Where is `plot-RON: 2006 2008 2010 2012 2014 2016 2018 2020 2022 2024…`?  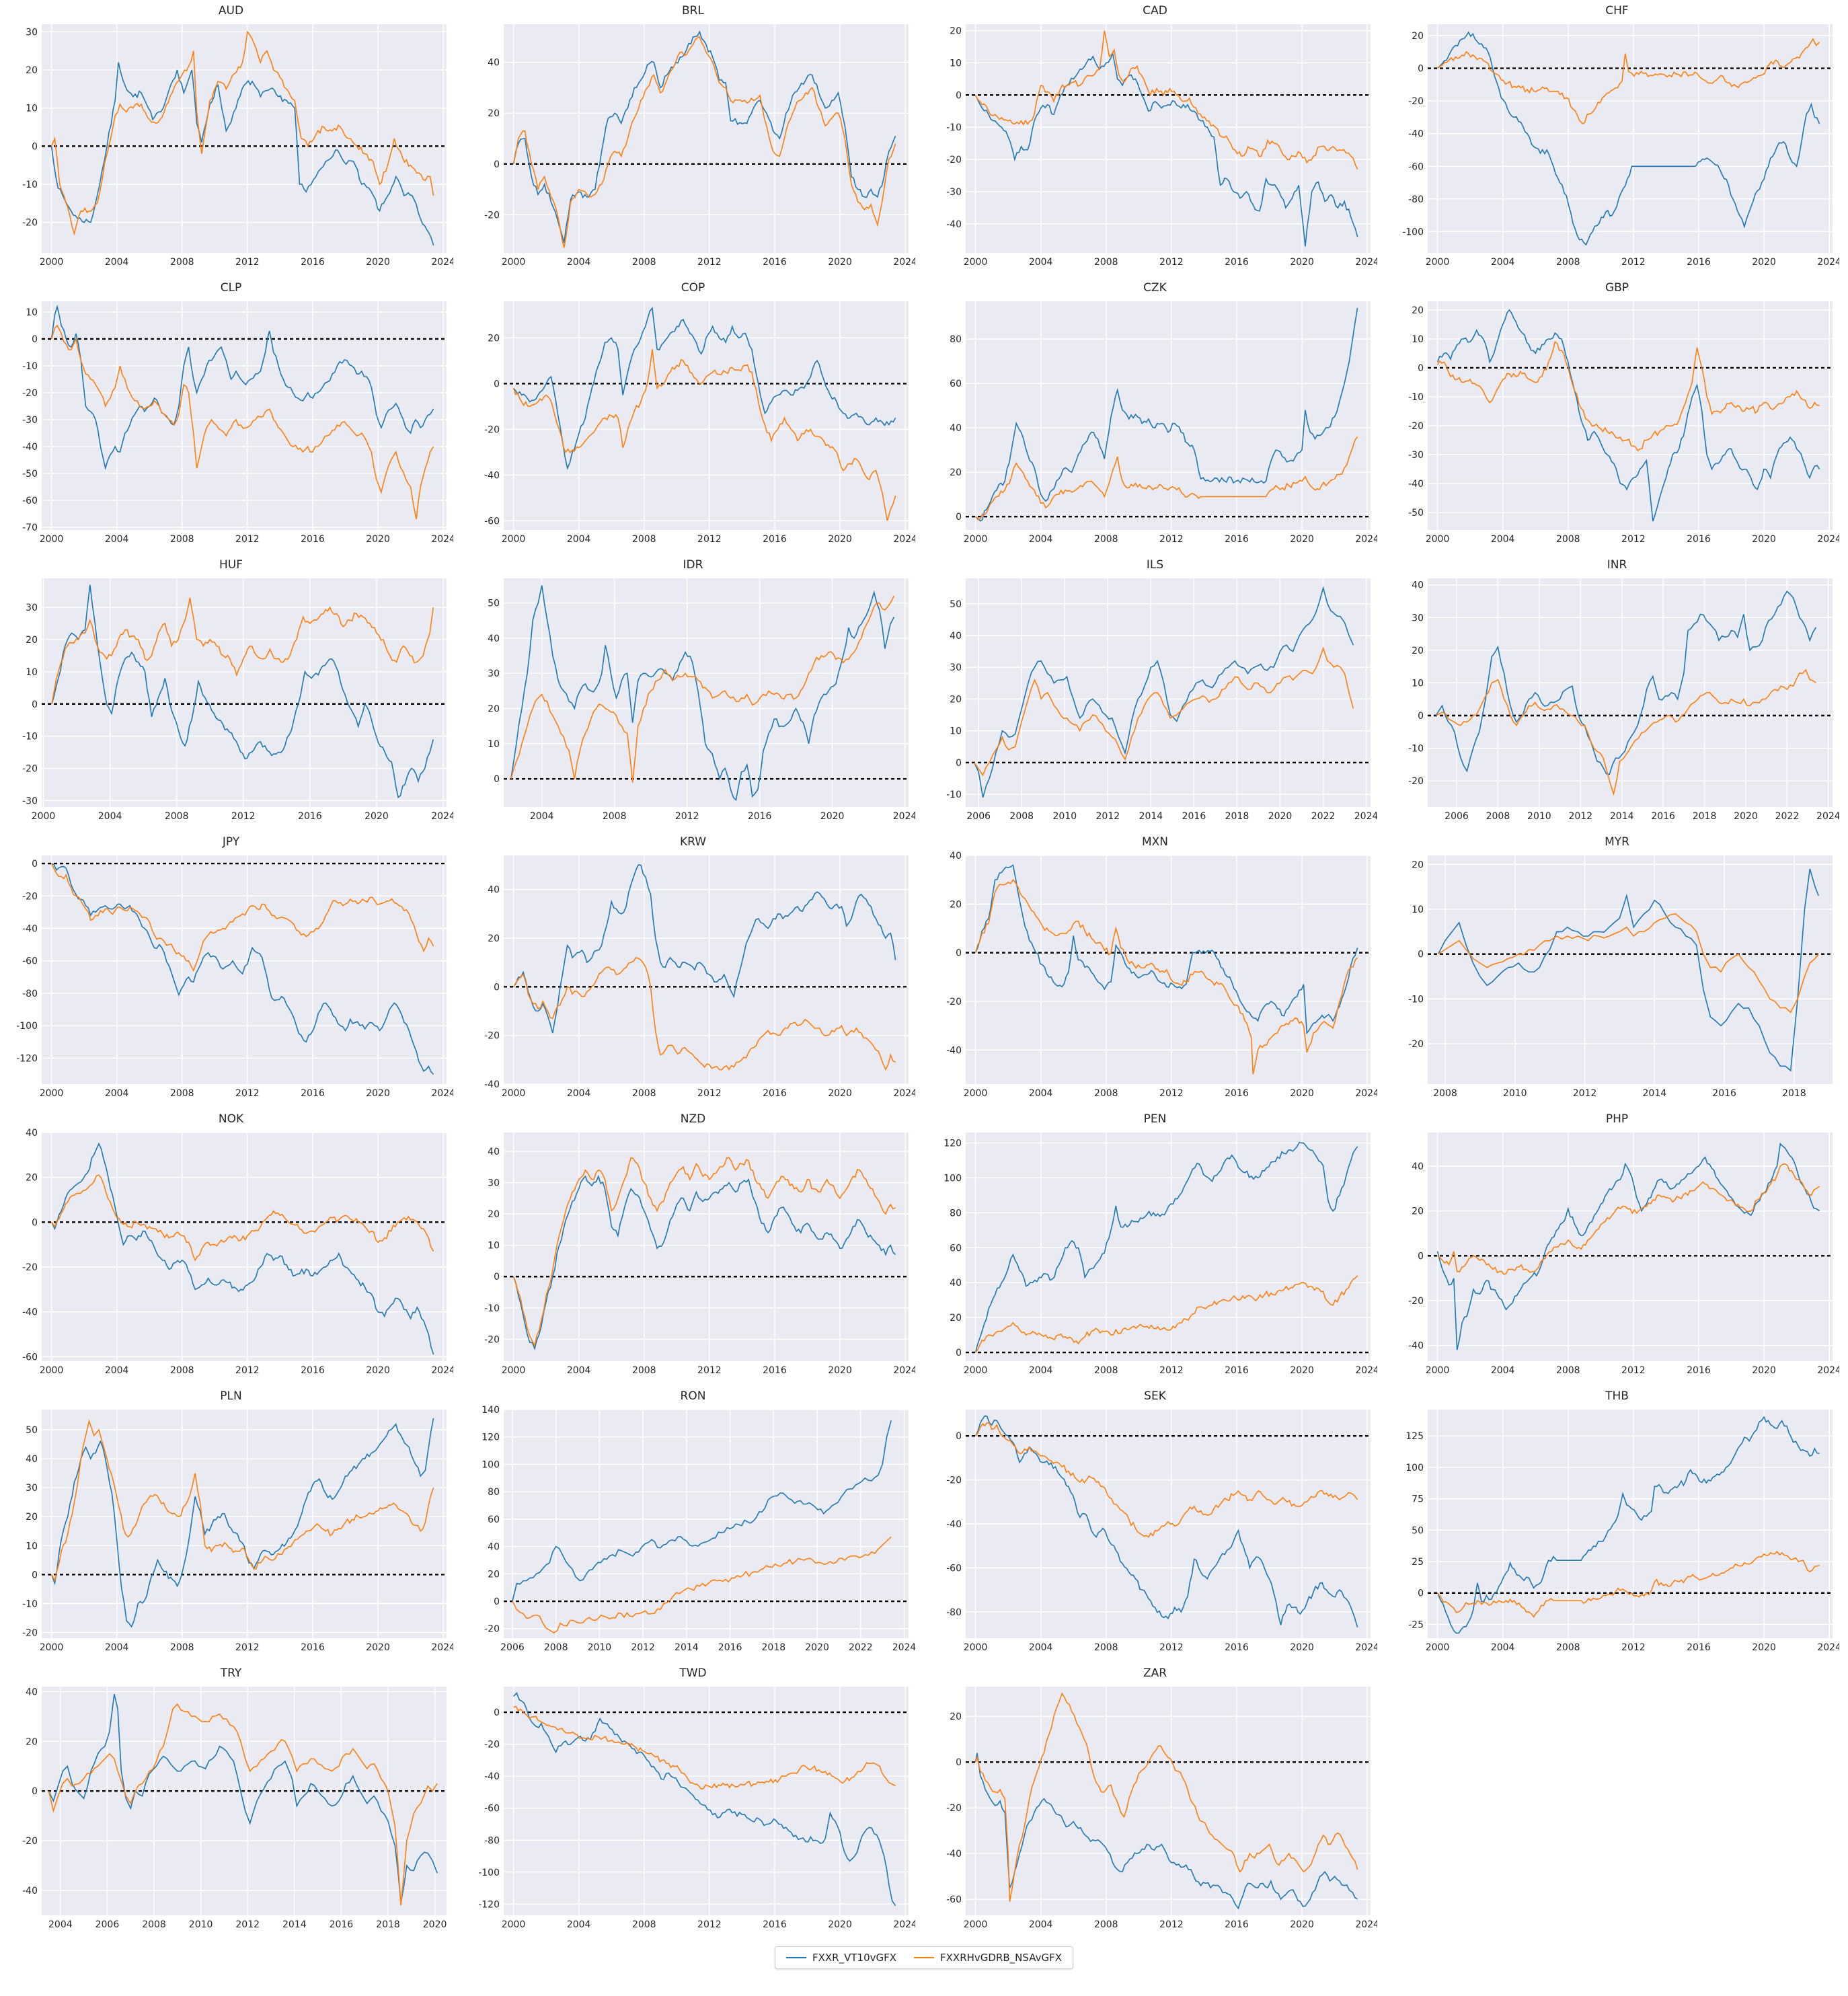
plot-RON: 2006 2008 2010 2012 2014 2016 2018 2020 2022 2024… is located at coordinates (699, 1529).